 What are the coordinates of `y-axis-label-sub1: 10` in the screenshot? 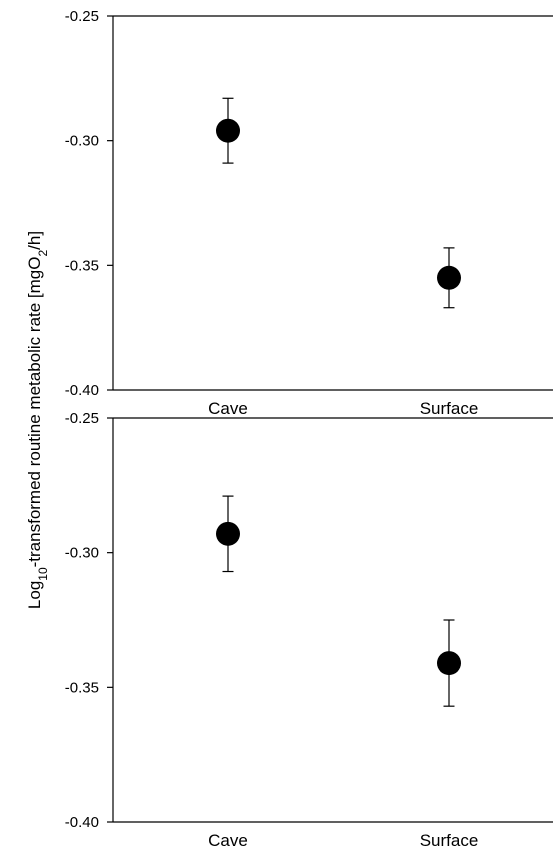 It's located at (43, 574).